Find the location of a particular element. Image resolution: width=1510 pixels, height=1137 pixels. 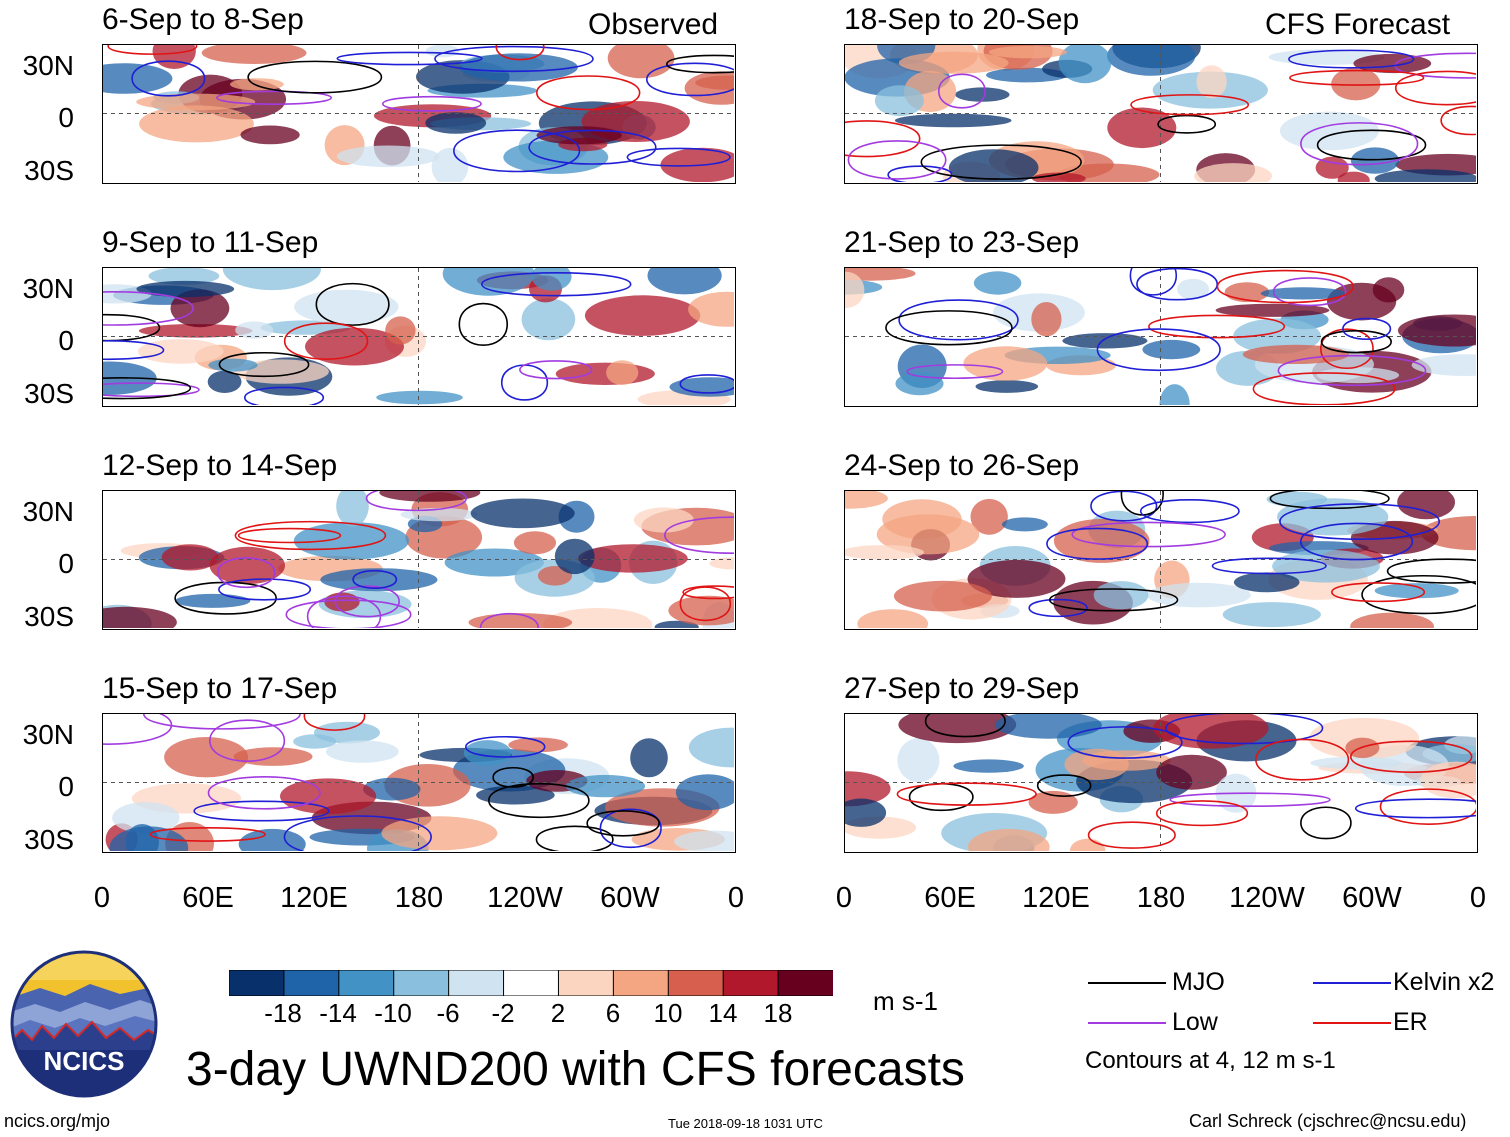

panel-tag-observed: Observed is located at coordinates (653, 24).